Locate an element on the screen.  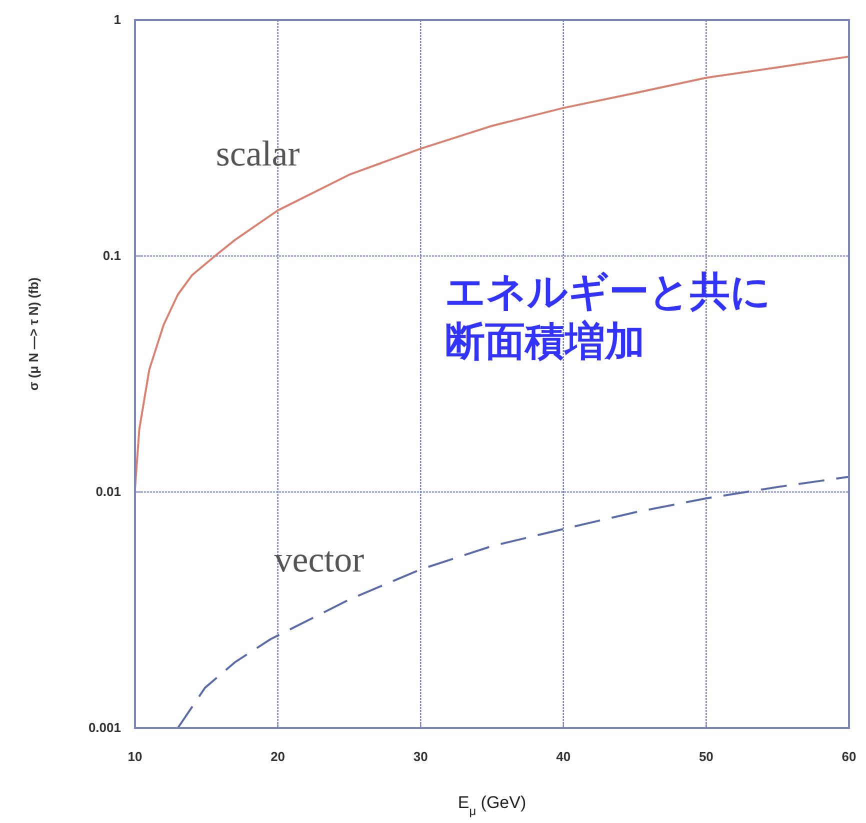
x-tick-label: 60 is located at coordinates (849, 756).